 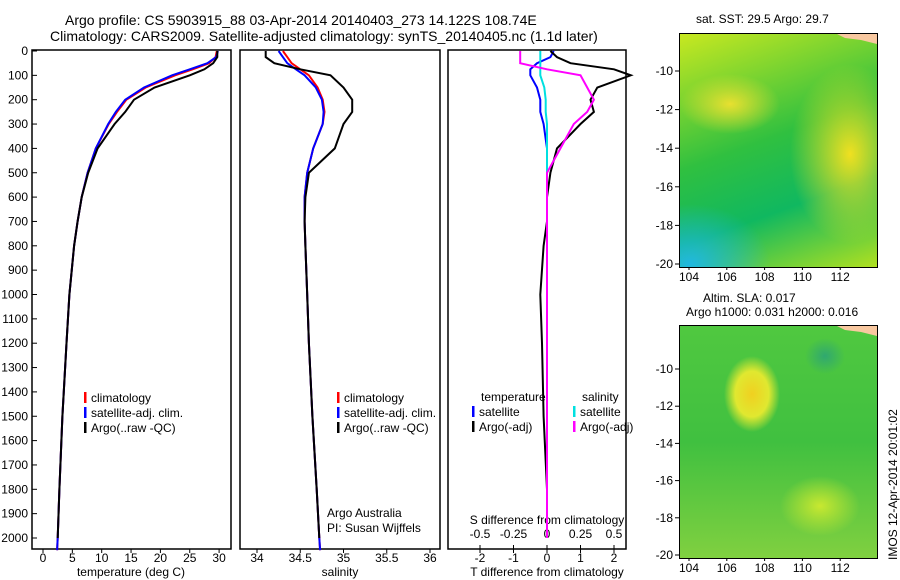 What do you see at coordinates (18, 148) in the screenshot?
I see `y-tick-label: 400` at bounding box center [18, 148].